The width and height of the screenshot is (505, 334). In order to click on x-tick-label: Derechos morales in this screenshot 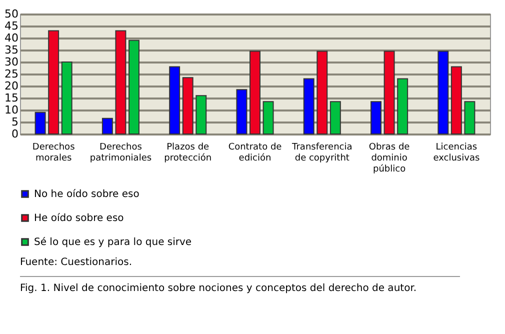, I will do `click(54, 153)`.